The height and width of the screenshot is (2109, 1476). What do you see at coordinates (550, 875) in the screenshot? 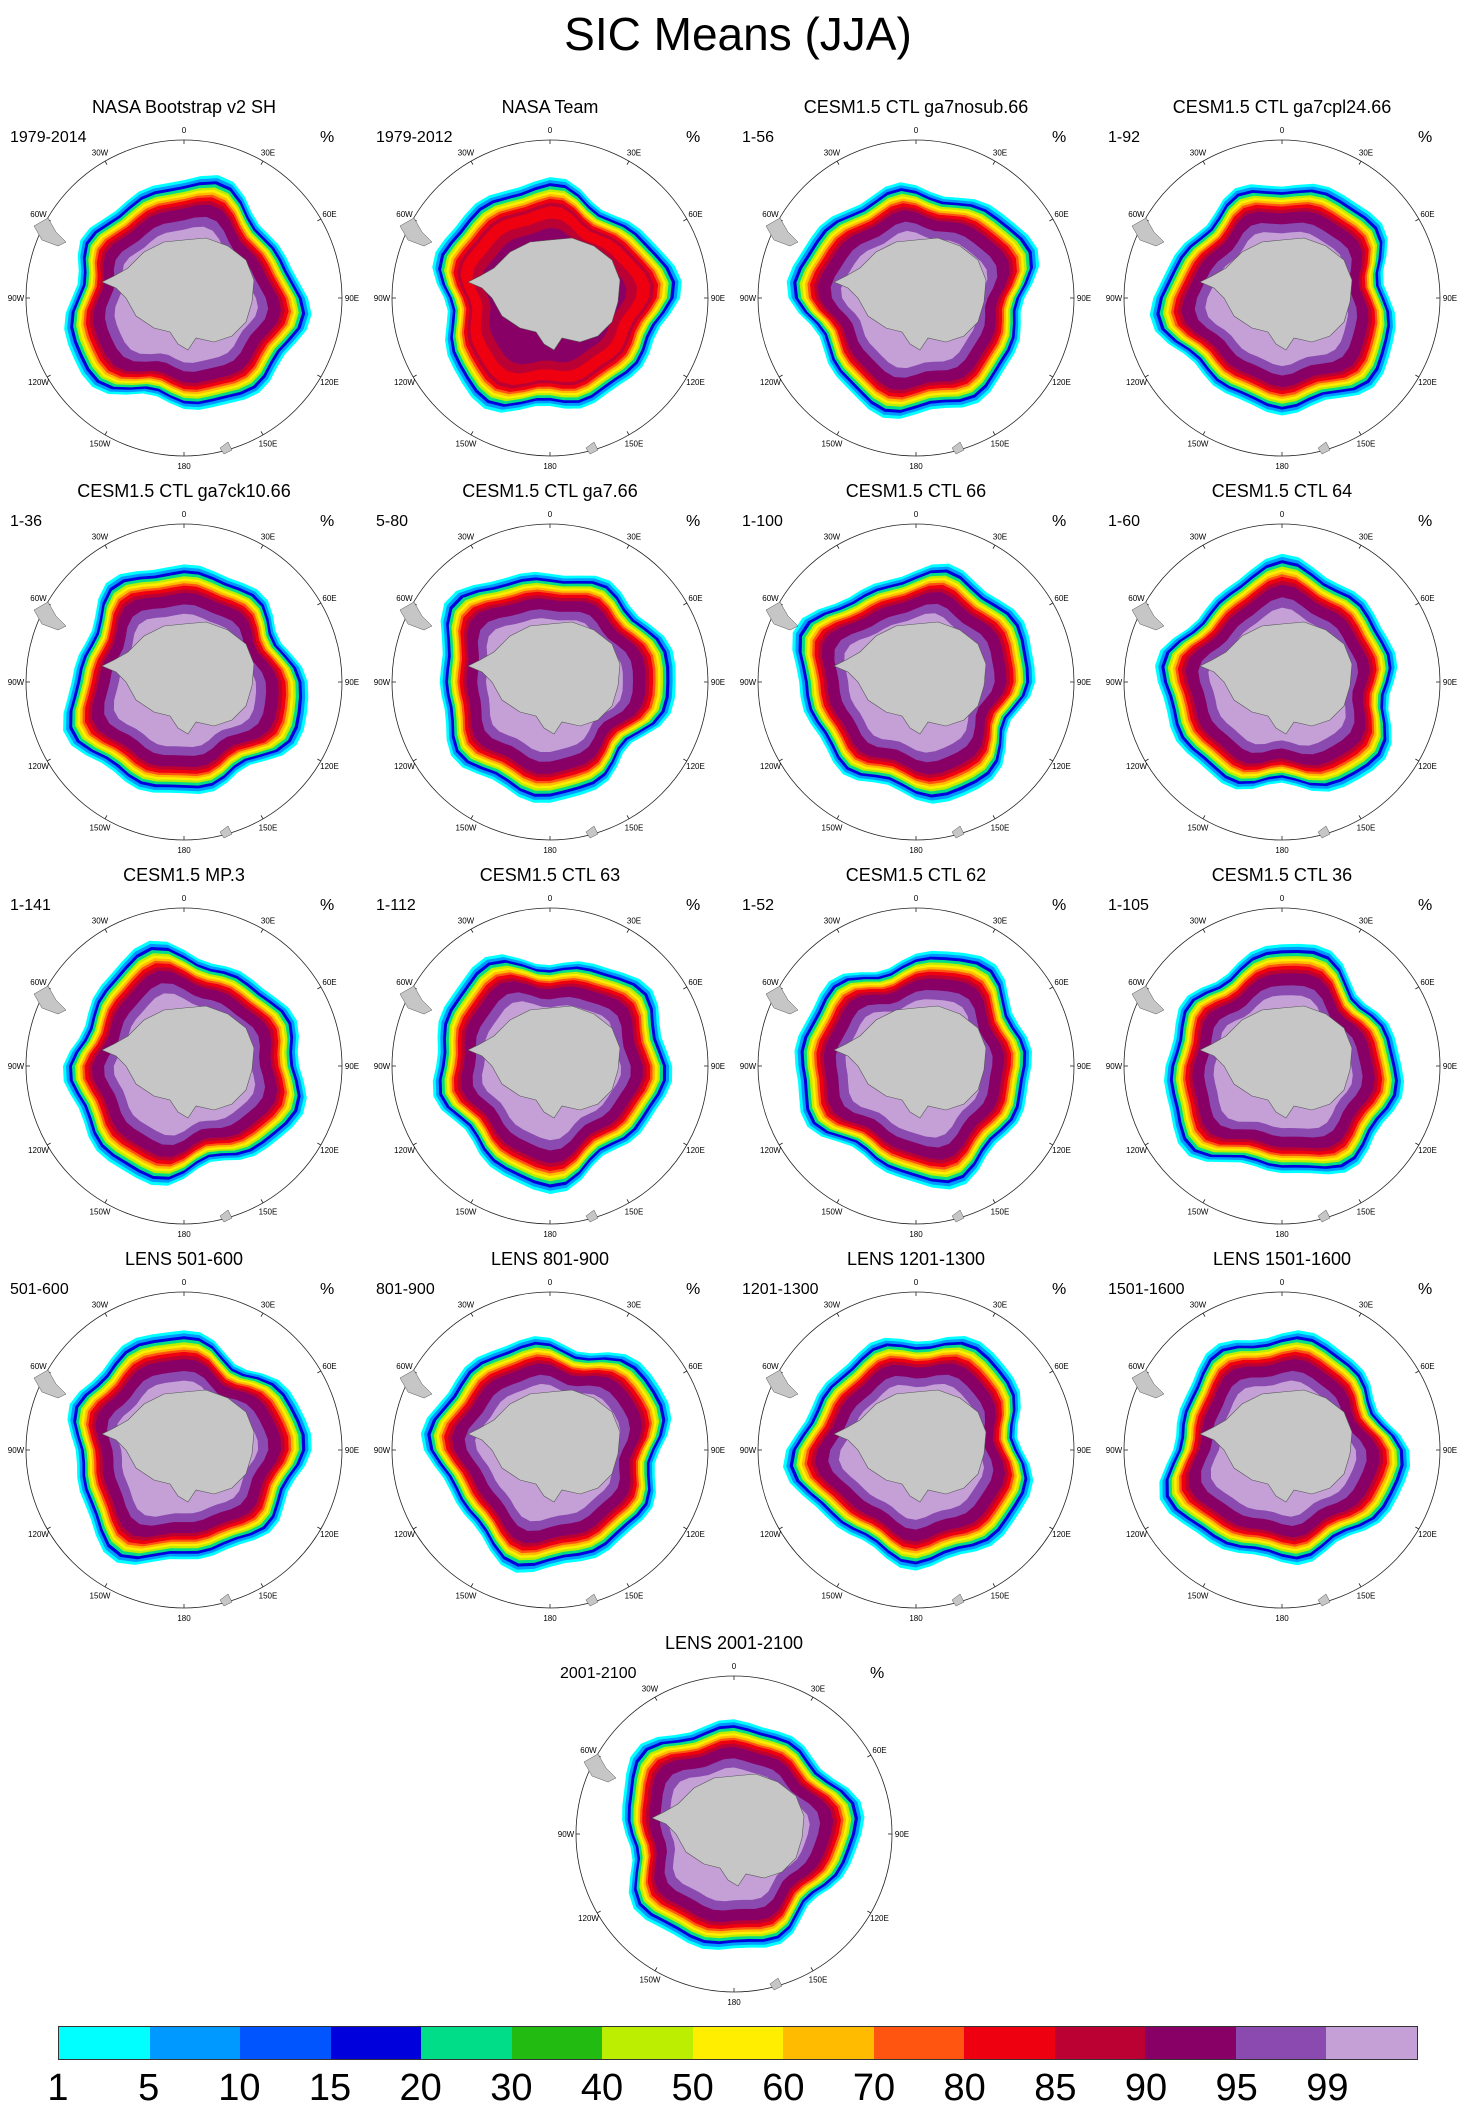
I see `panel-title: CESM1.5 CTL 63` at bounding box center [550, 875].